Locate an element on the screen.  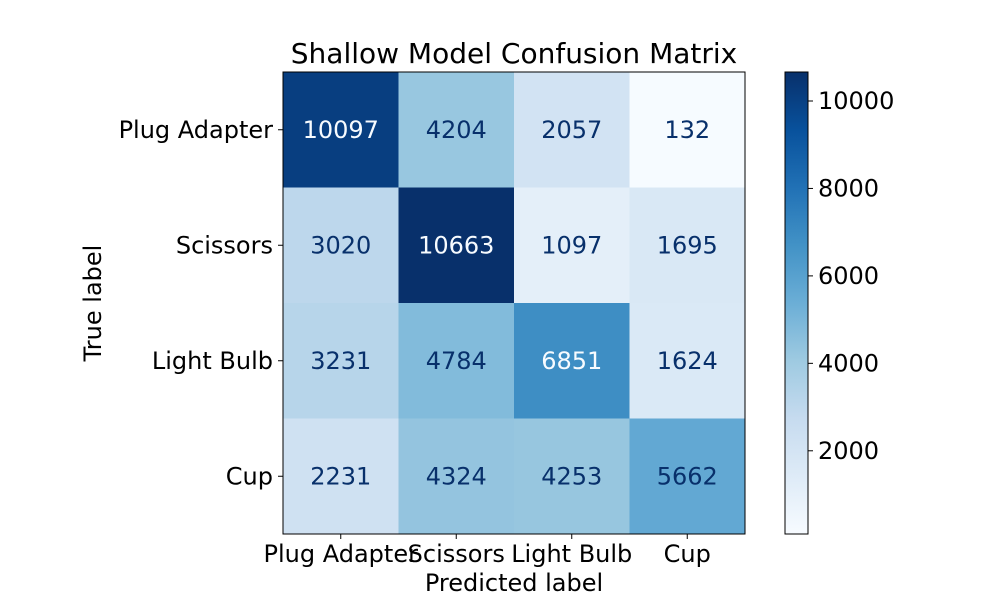
colorbar-tick-label: 10000 is located at coordinates (856, 101).